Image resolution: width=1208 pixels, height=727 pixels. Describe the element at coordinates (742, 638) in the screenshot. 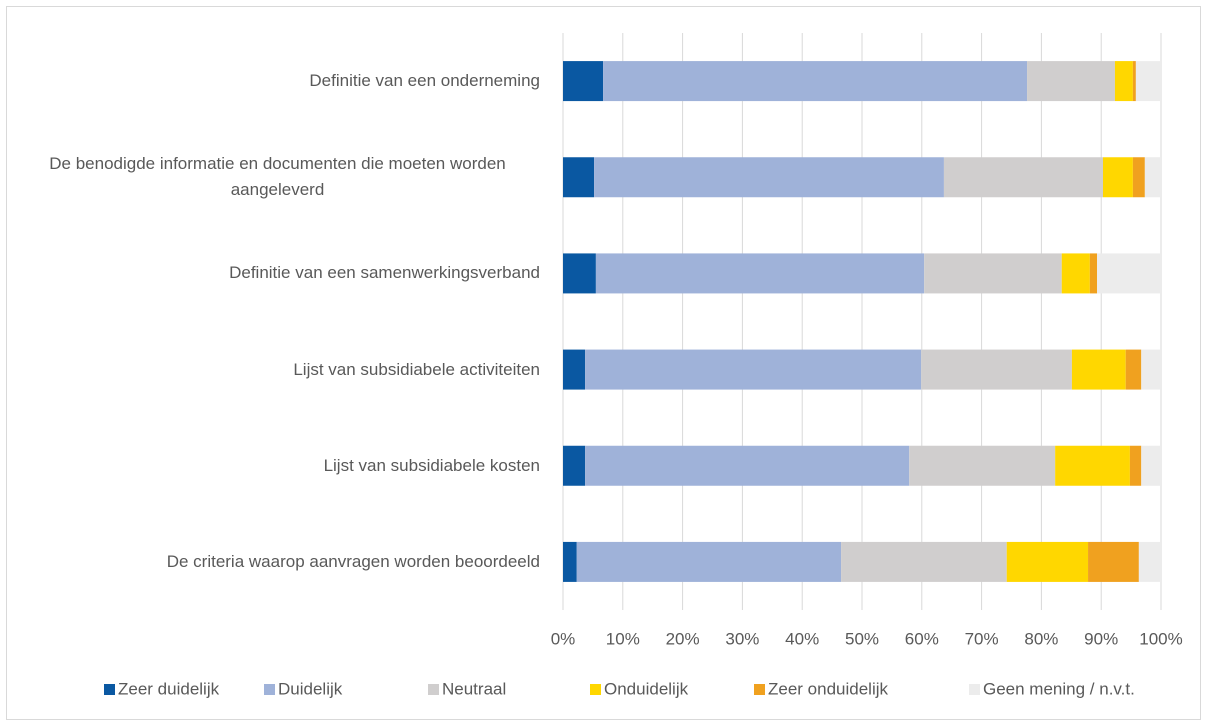

I see `x-tick-label: 30%` at that location.